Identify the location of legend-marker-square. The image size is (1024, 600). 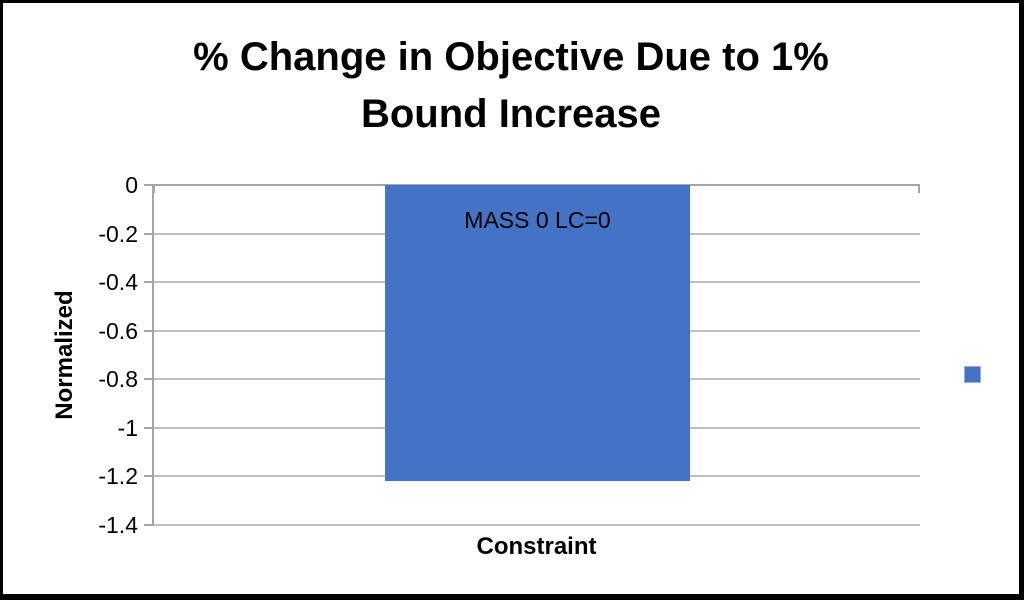
(972, 374).